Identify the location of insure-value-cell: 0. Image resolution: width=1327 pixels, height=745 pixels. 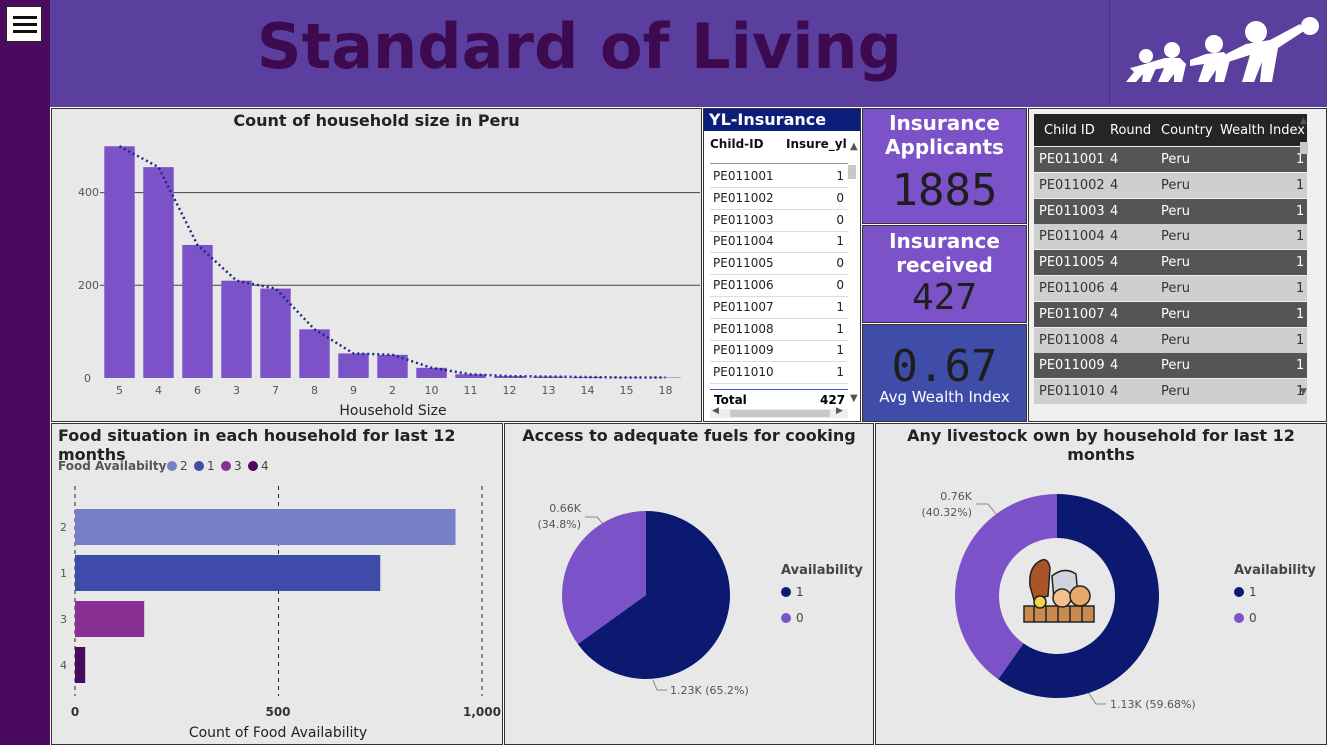
(840, 197).